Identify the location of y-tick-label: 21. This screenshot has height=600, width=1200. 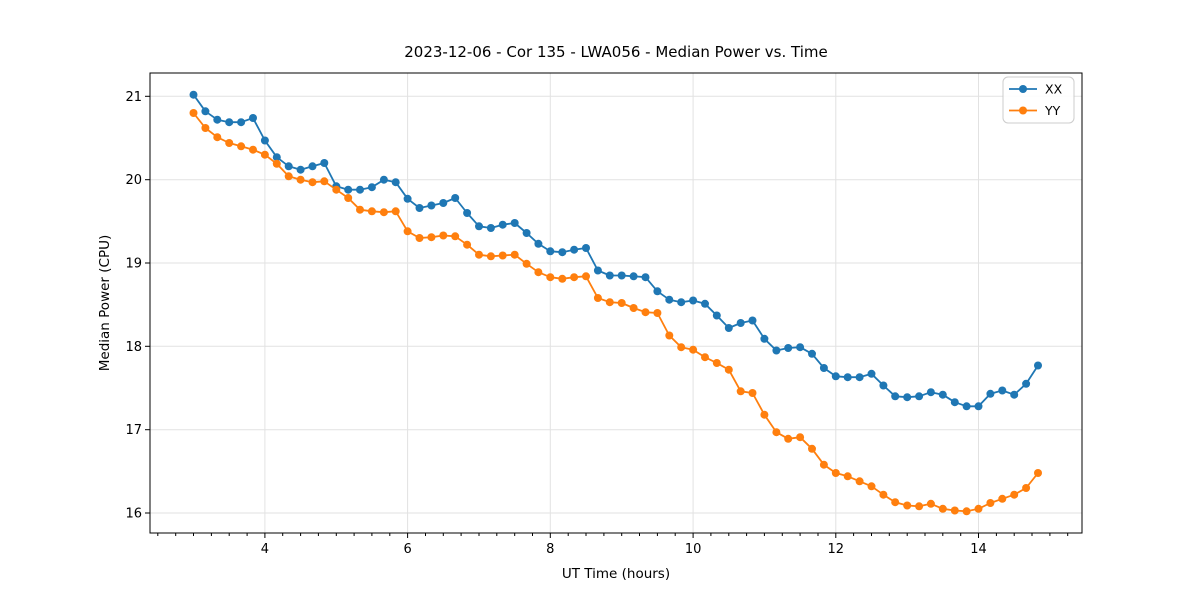
(133, 97).